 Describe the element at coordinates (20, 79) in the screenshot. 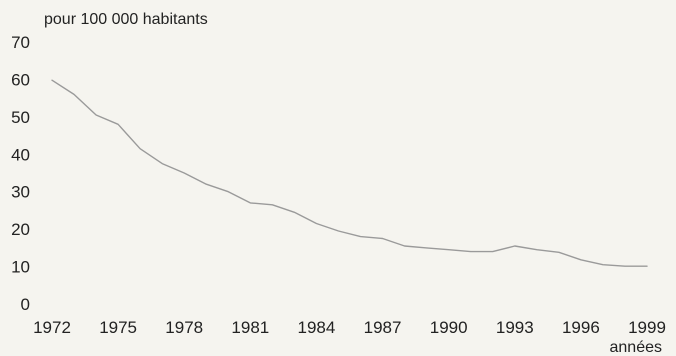

I see `y-tick-label: 60` at that location.